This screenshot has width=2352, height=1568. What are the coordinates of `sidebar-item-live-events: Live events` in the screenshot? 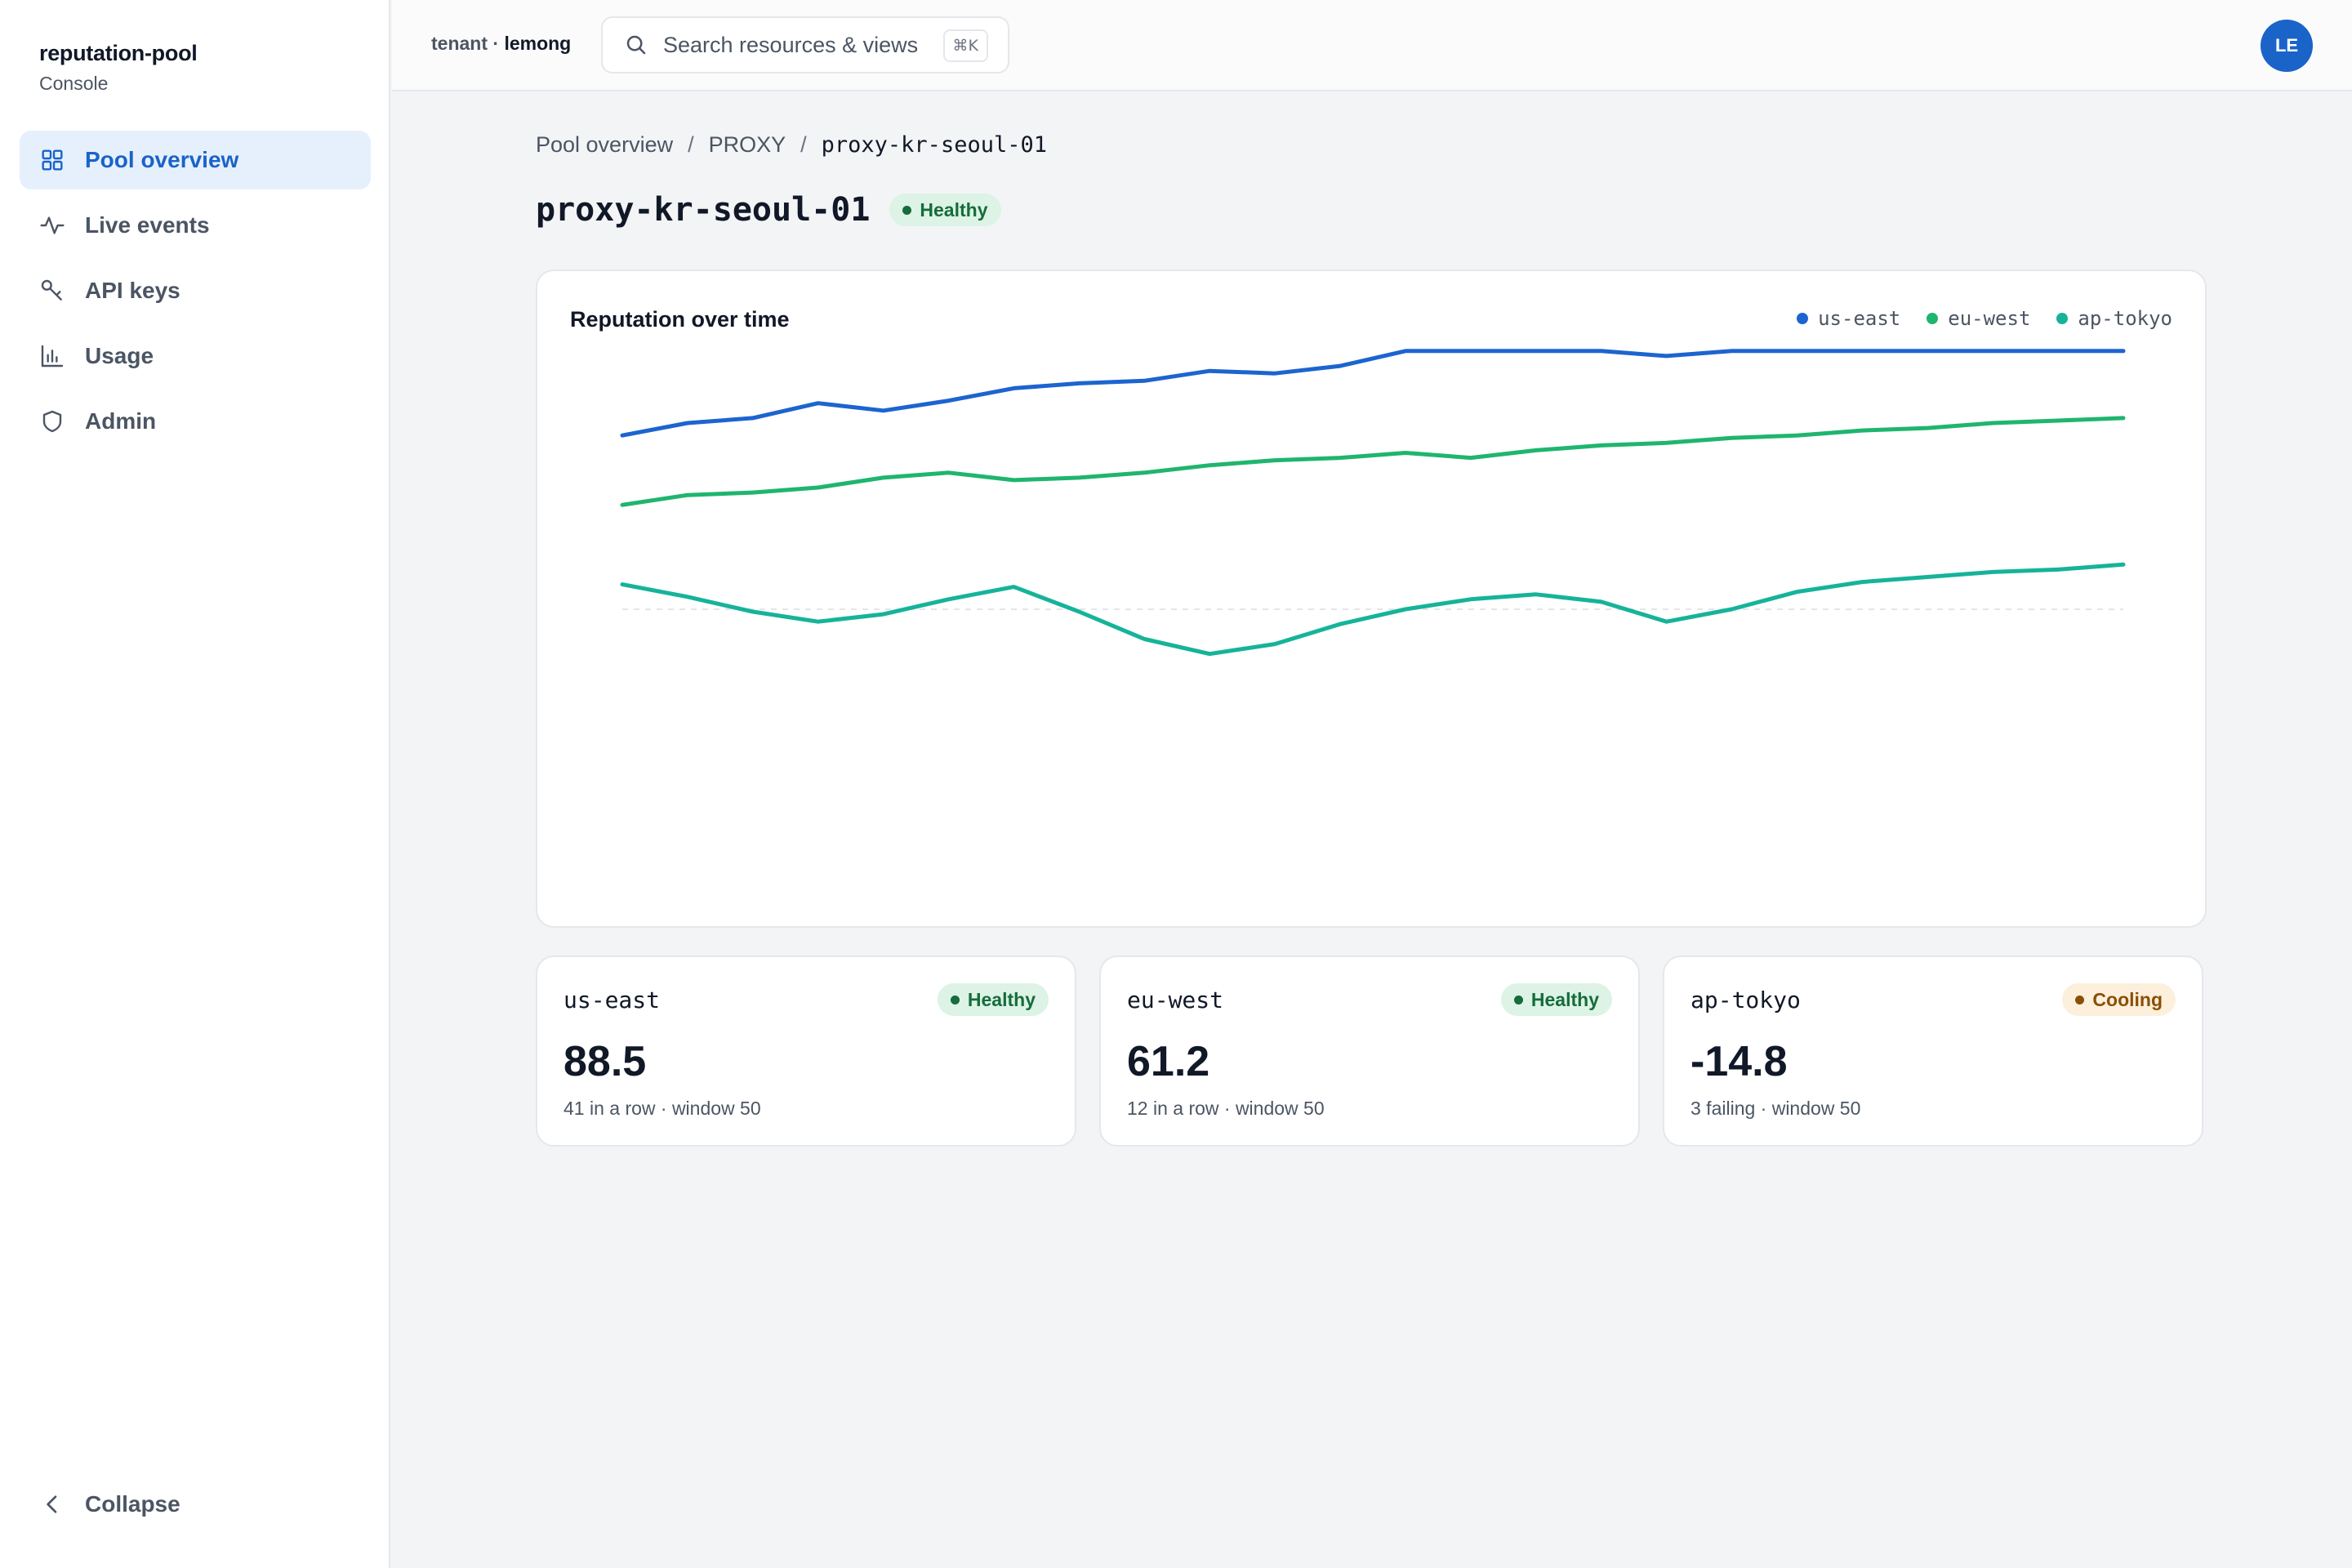 It's located at (195, 226).